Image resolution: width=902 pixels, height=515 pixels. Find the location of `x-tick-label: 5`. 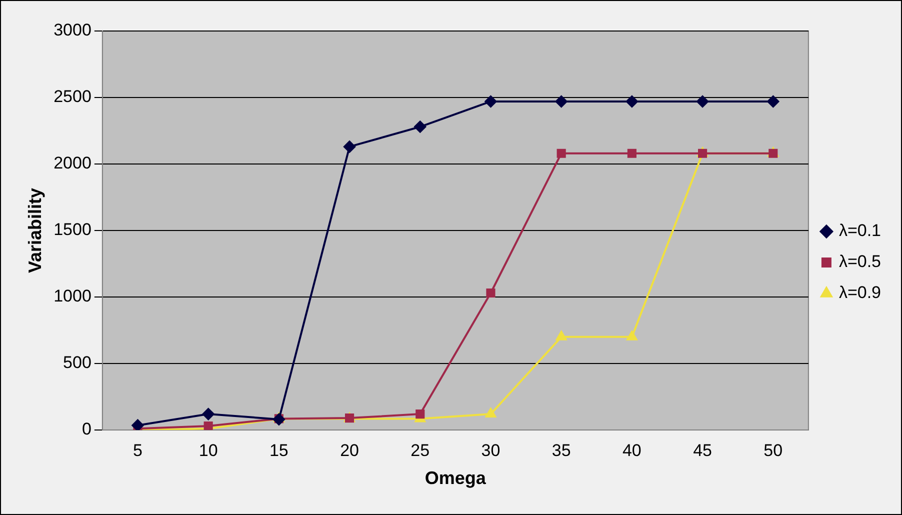

x-tick-label: 5 is located at coordinates (137, 450).